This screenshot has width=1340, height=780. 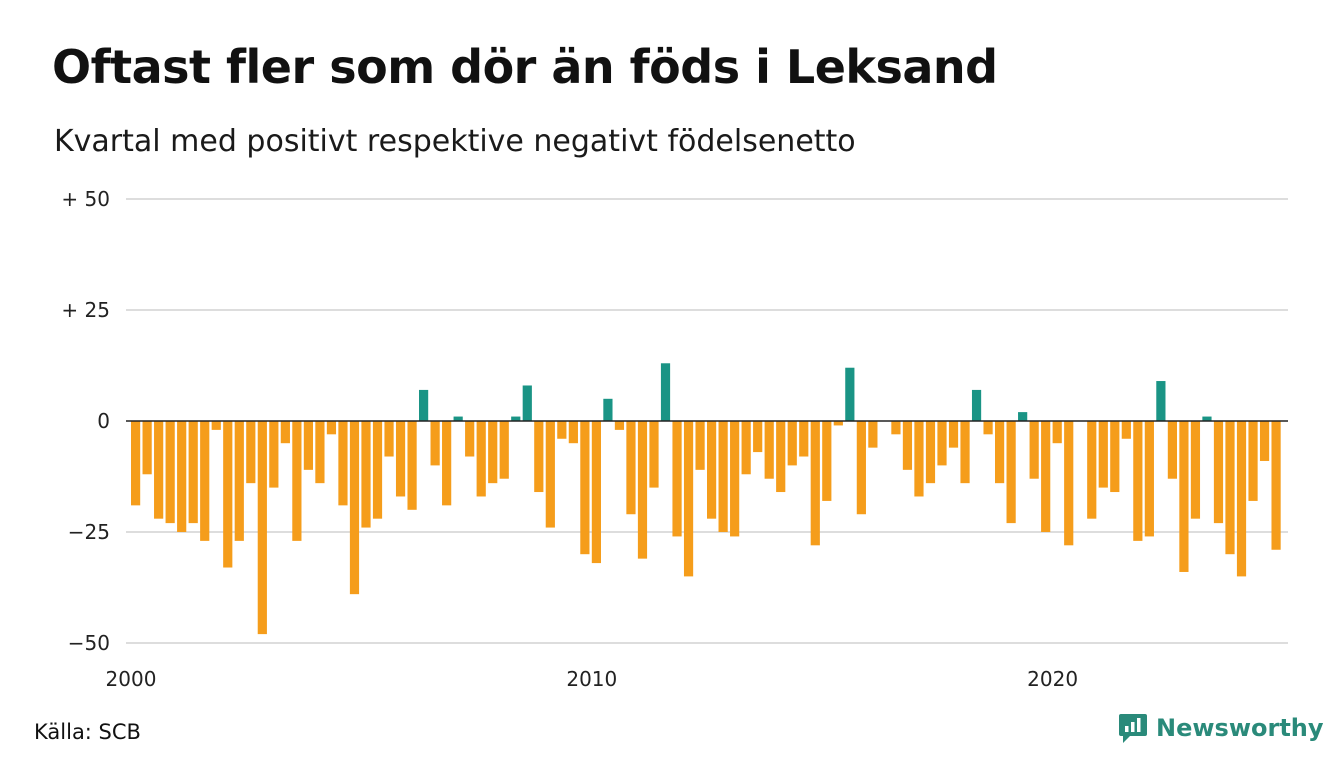 I want to click on brand-name: Newsworthy, so click(x=1240, y=728).